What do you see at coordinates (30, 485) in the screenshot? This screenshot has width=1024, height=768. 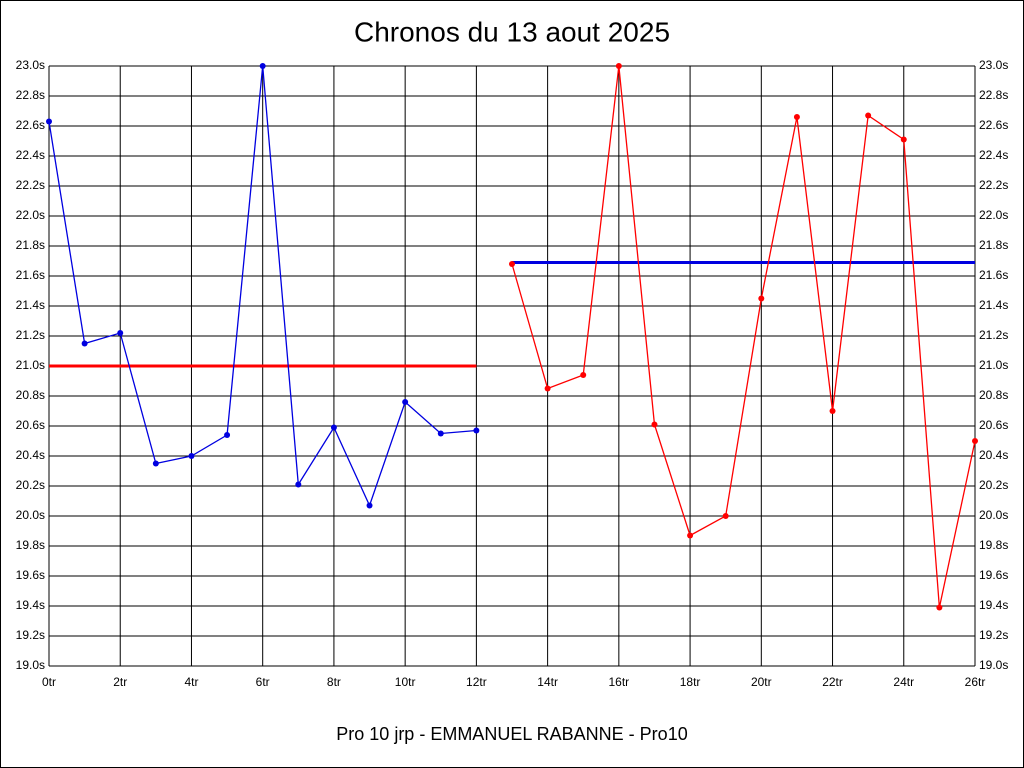 I see `y-tick-label: 20.2s` at bounding box center [30, 485].